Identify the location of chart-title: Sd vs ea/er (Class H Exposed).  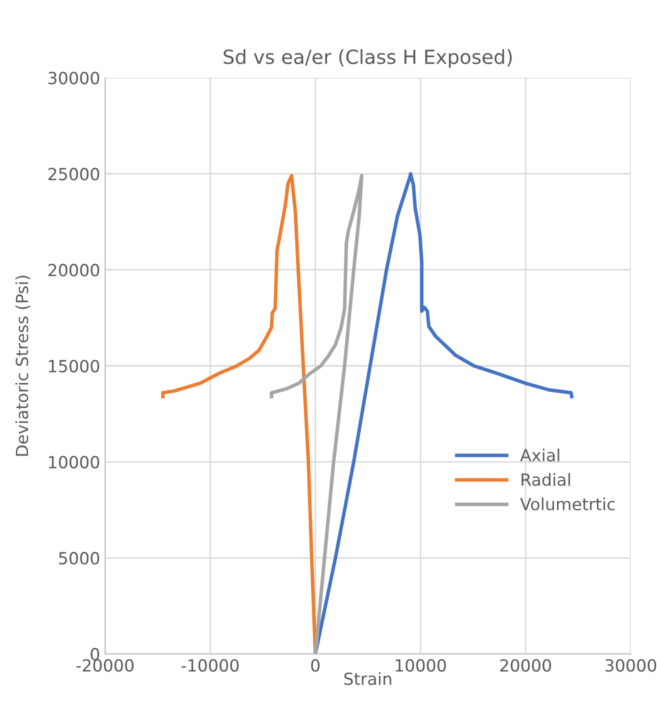
(368, 58).